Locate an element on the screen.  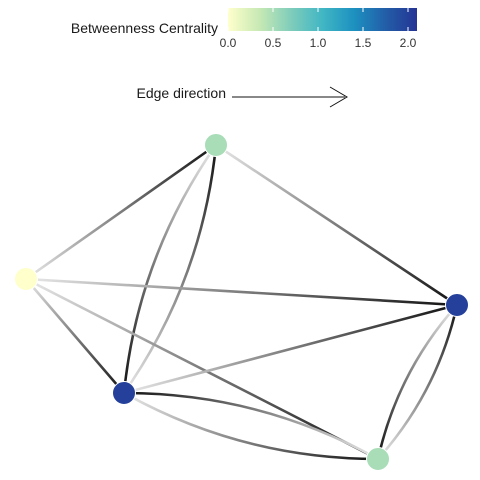
edge-E-to-D is located at coordinates (417, 382).